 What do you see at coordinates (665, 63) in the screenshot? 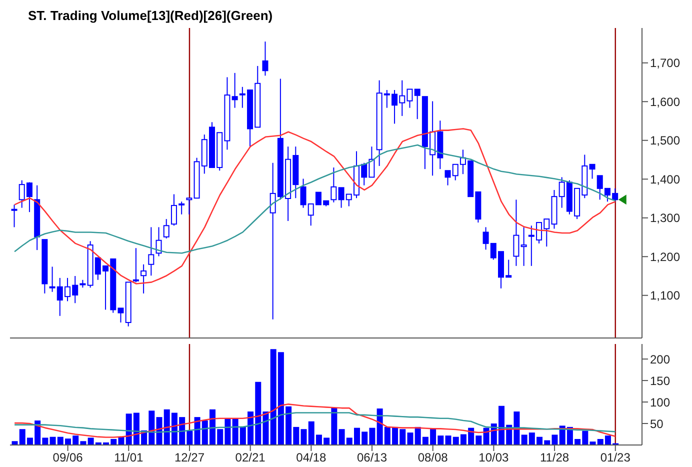
I see `y-tick-label: 1,700` at bounding box center [665, 63].